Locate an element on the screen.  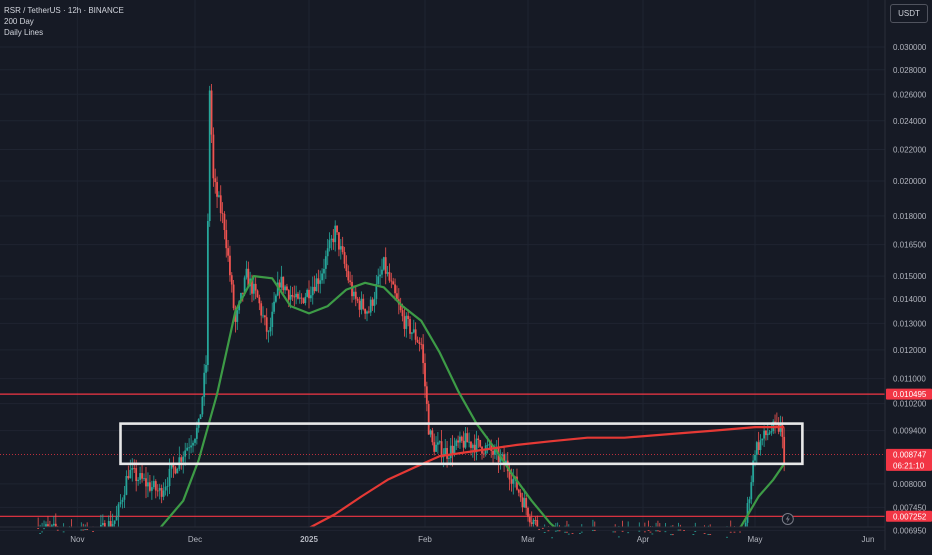
indicator-label-200-day: 200 Day is located at coordinates (19, 21).